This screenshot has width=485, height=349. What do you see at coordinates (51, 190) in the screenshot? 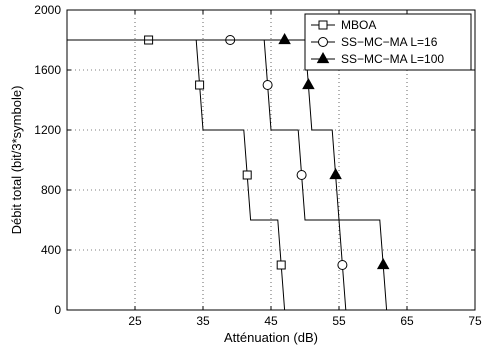
I see `y-tick-label: 800` at bounding box center [51, 190].